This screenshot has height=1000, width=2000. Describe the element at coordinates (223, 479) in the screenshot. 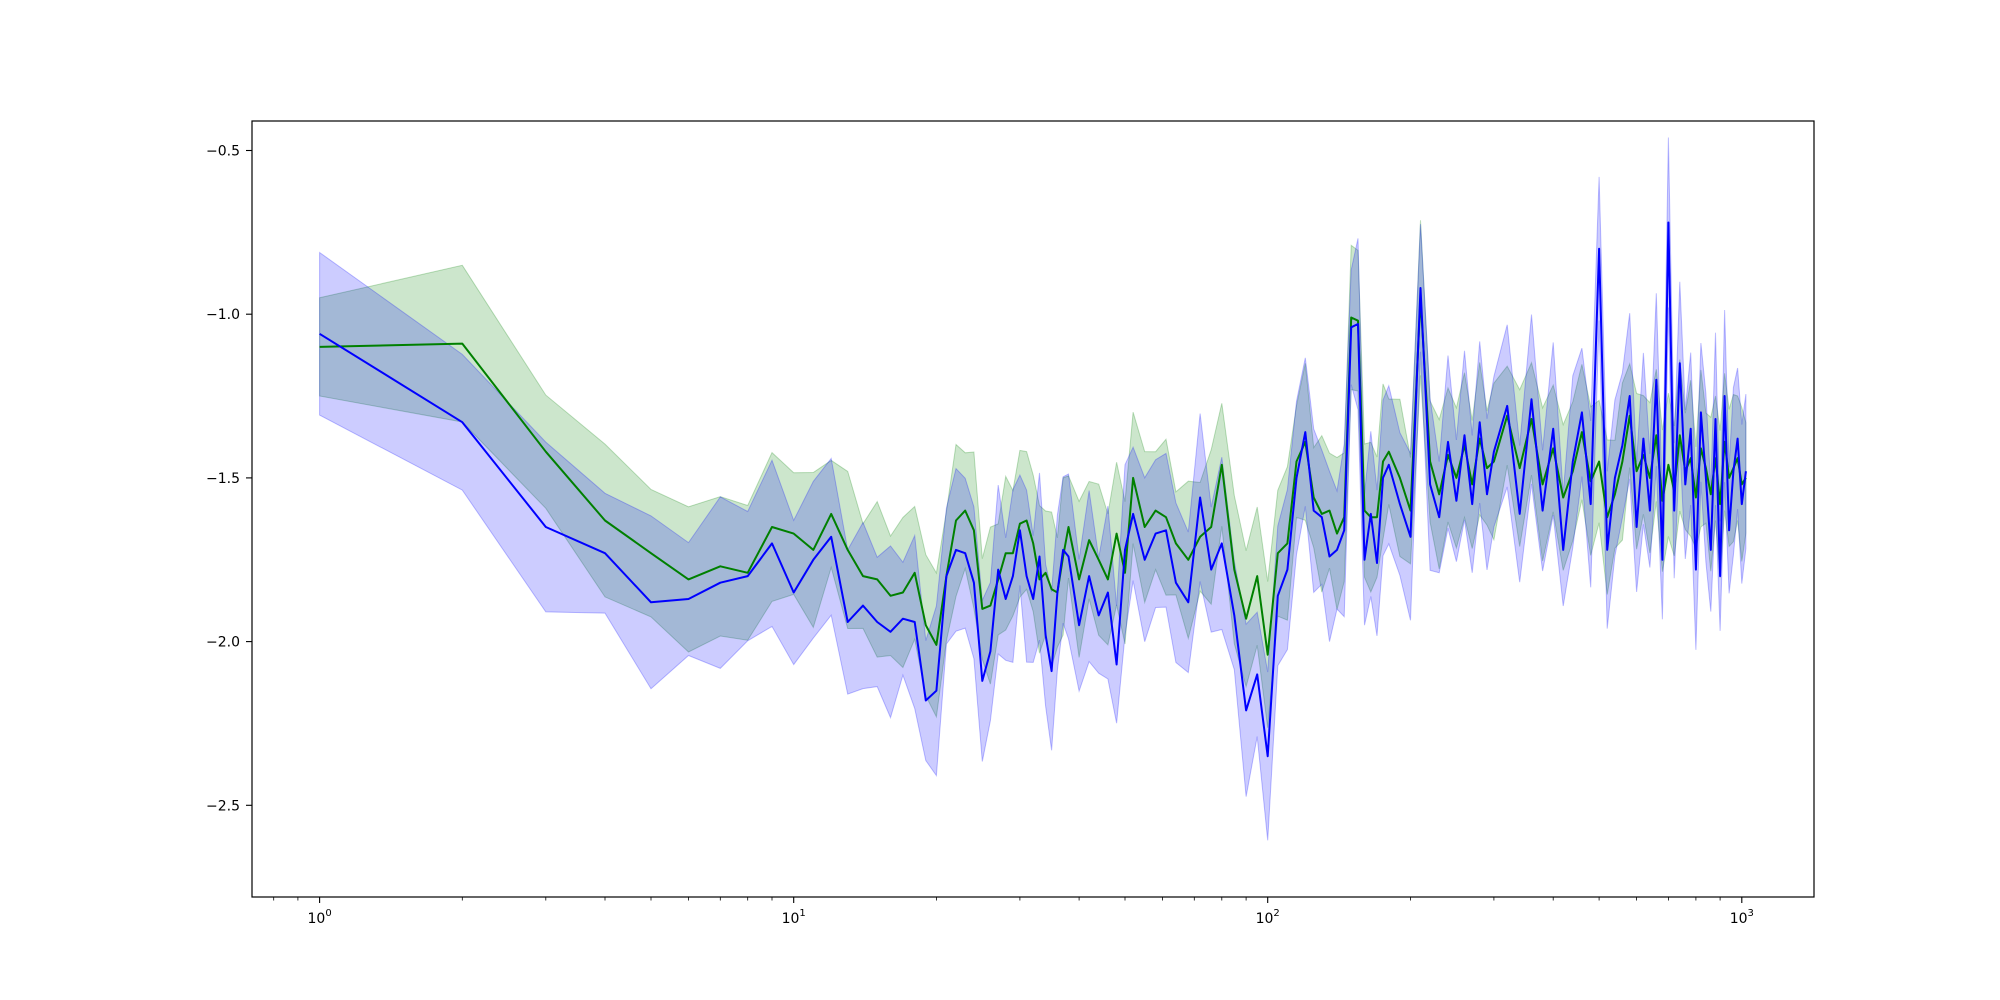

I see `y-tick-label: −1.5` at that location.